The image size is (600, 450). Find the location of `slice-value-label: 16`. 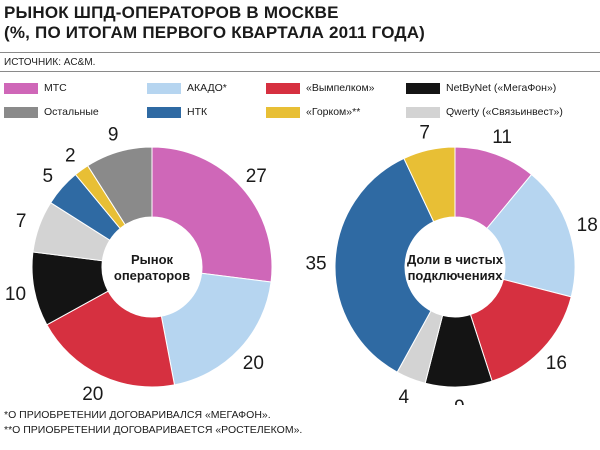

slice-value-label: 16 is located at coordinates (556, 363).